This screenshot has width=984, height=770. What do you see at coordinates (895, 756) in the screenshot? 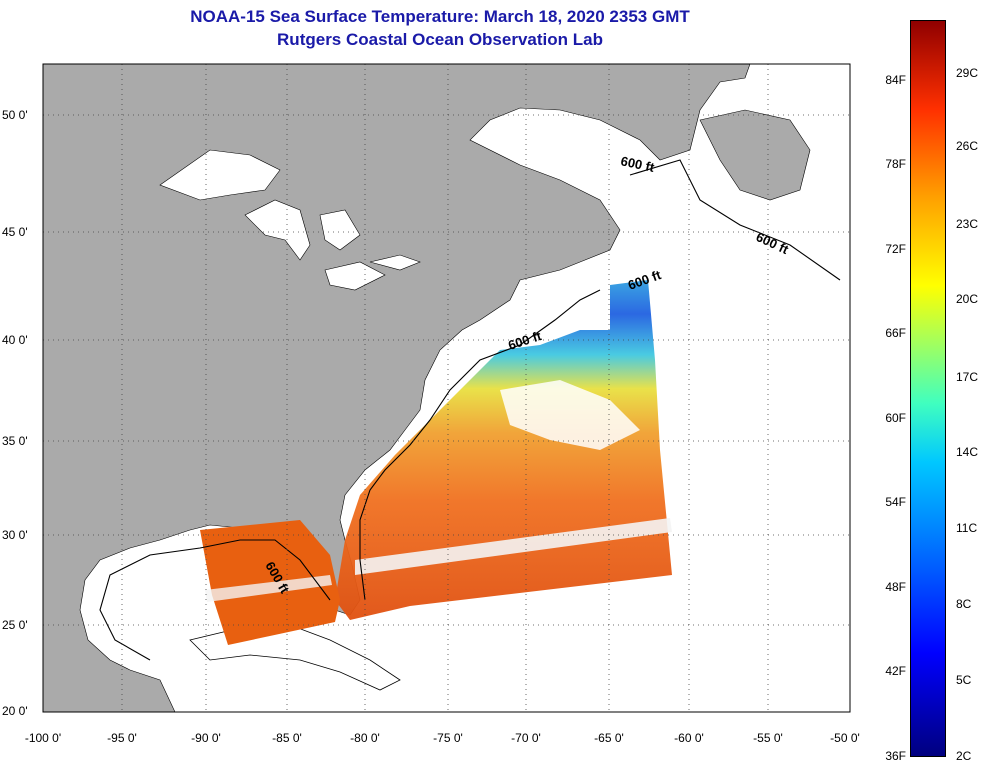
I see `colorbar-f-label: 36F` at bounding box center [895, 756].